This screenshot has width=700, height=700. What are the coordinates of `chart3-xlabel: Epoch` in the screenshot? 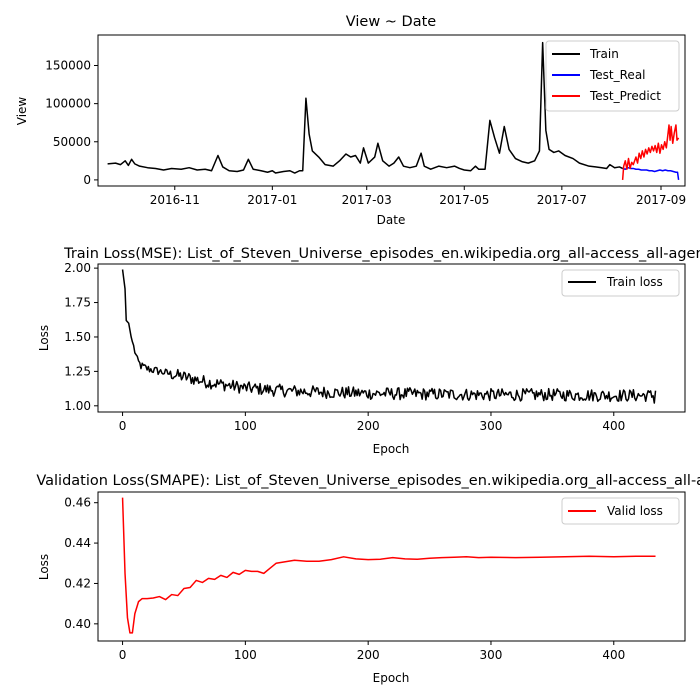 It's located at (391, 678).